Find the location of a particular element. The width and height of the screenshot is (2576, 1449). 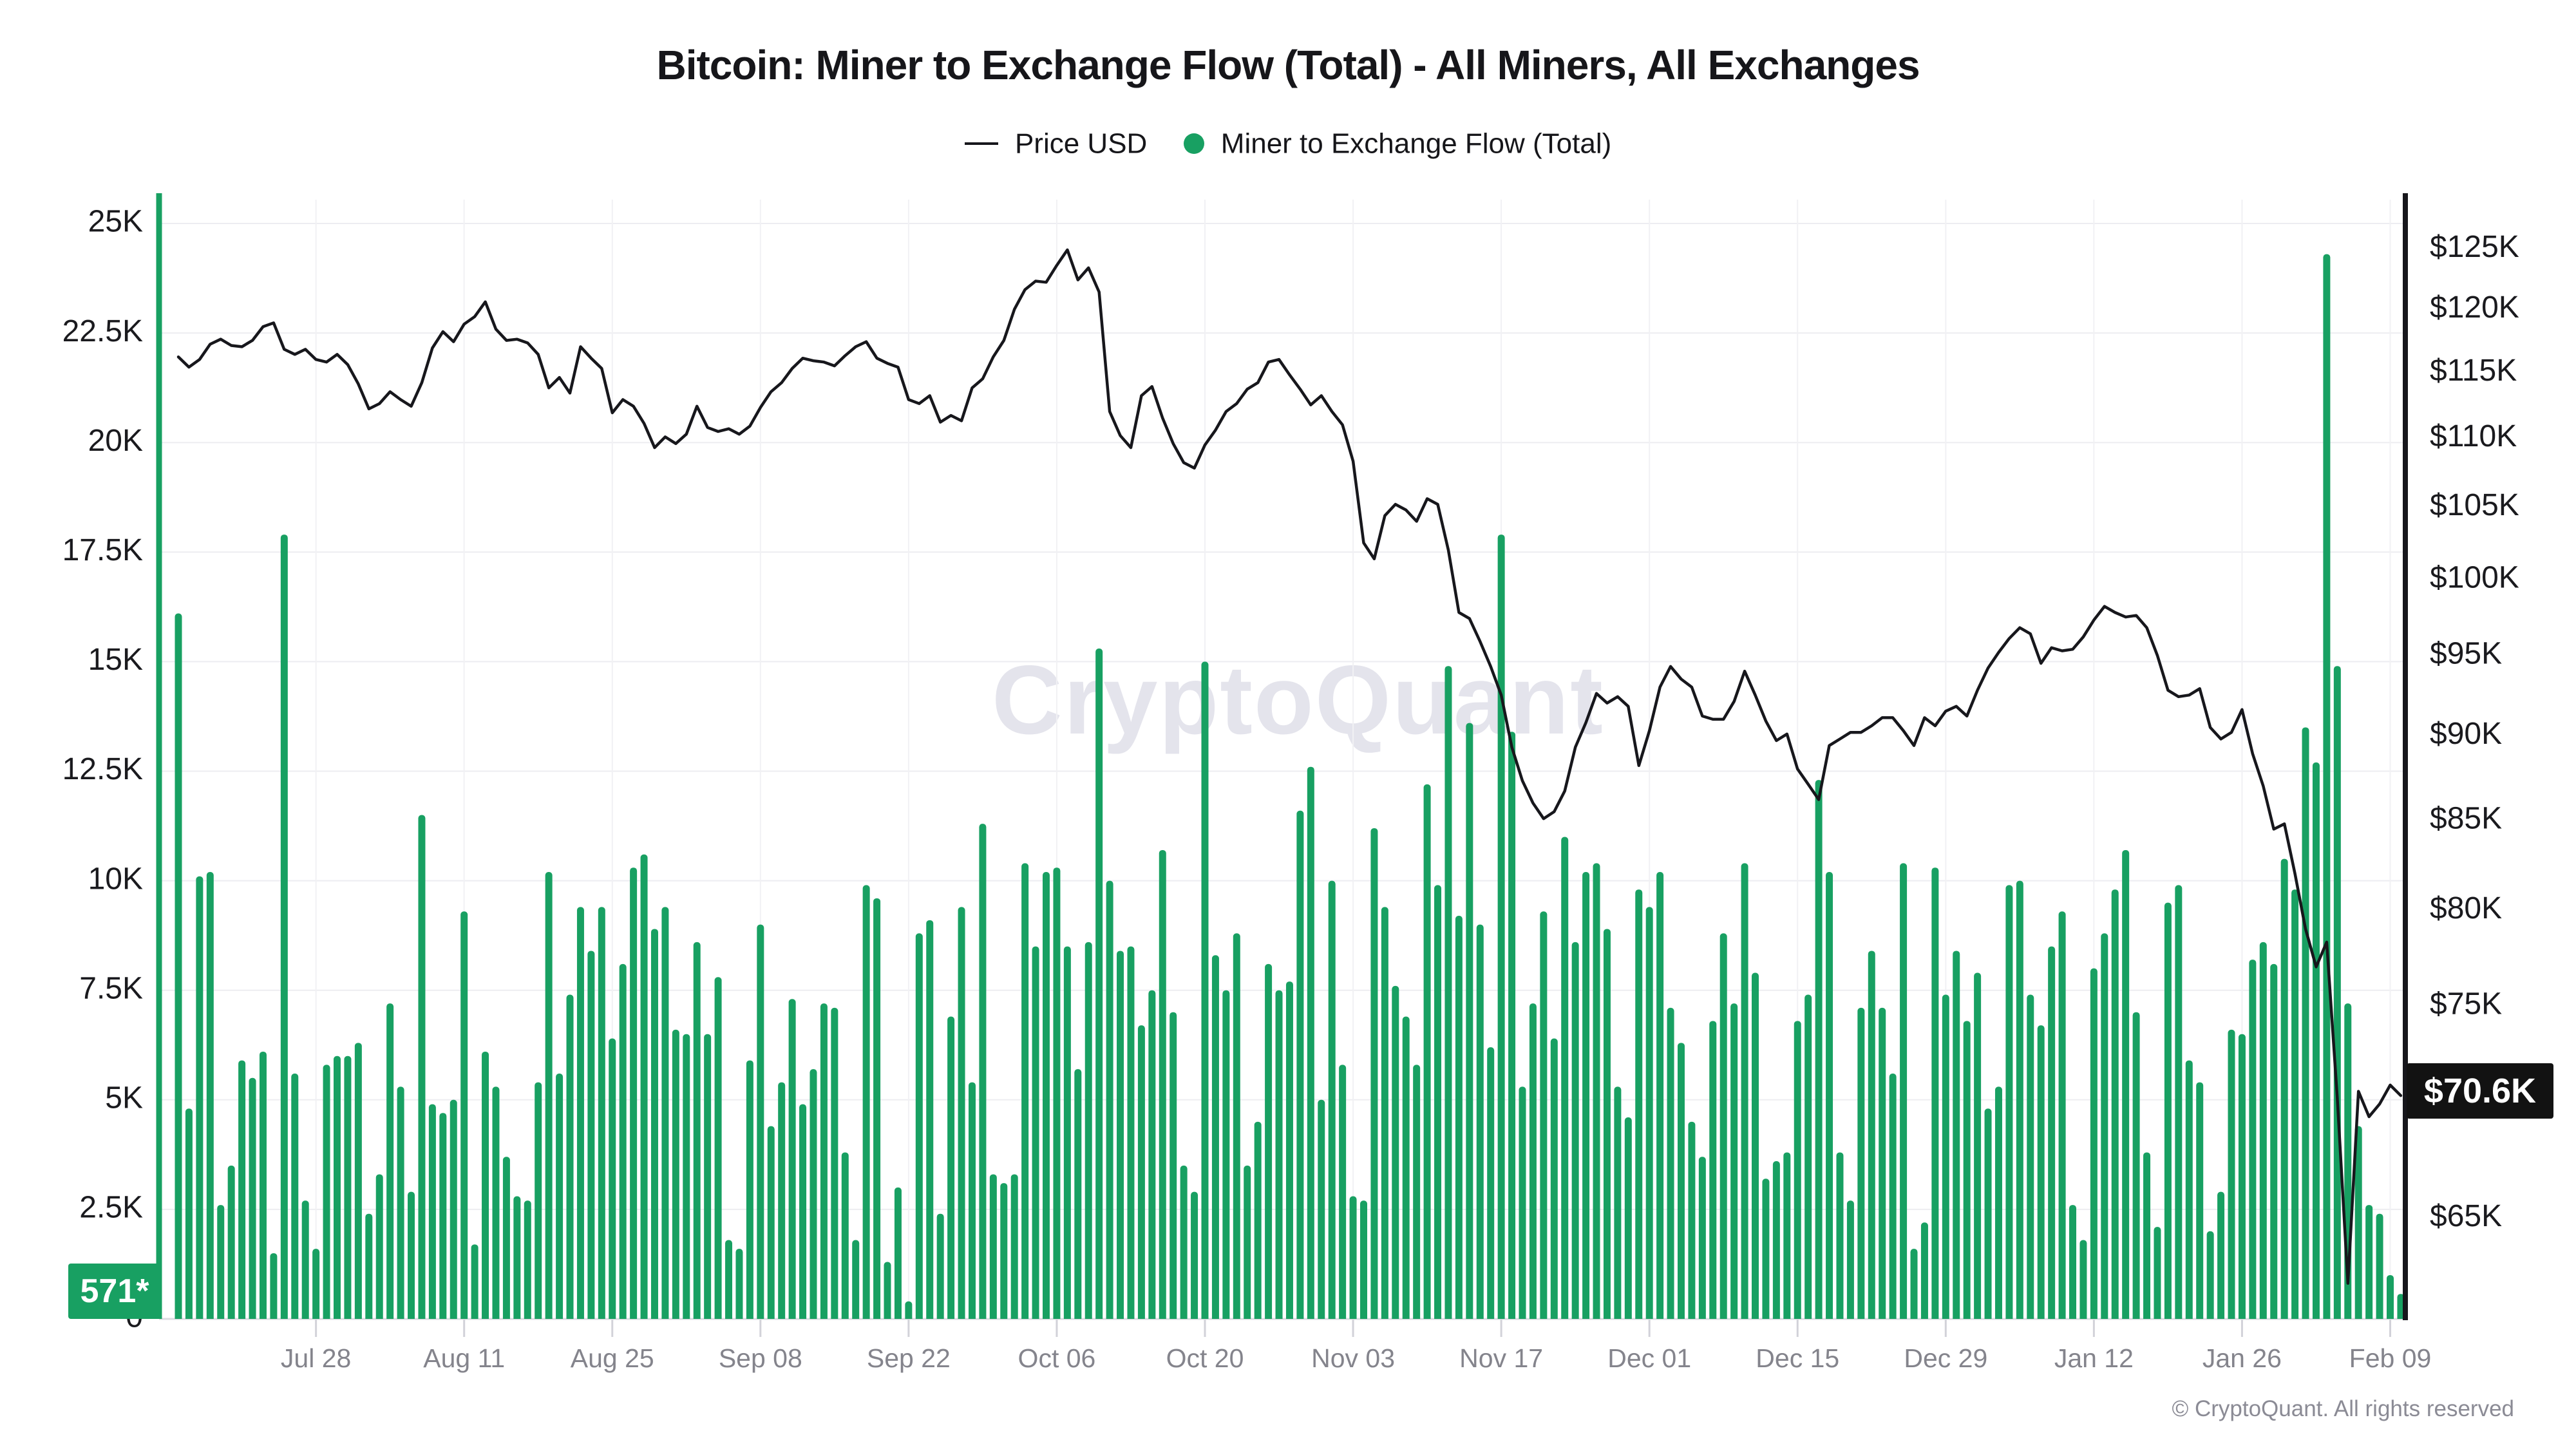

y-right-label: $105K is located at coordinates (2474, 505).